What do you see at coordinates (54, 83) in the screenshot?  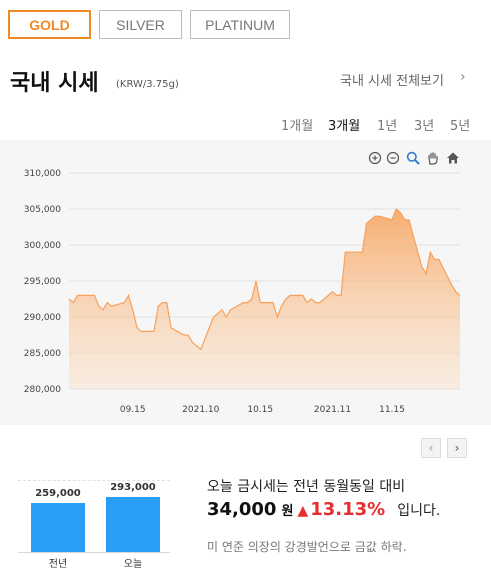 I see `page-title: 국내 시세` at bounding box center [54, 83].